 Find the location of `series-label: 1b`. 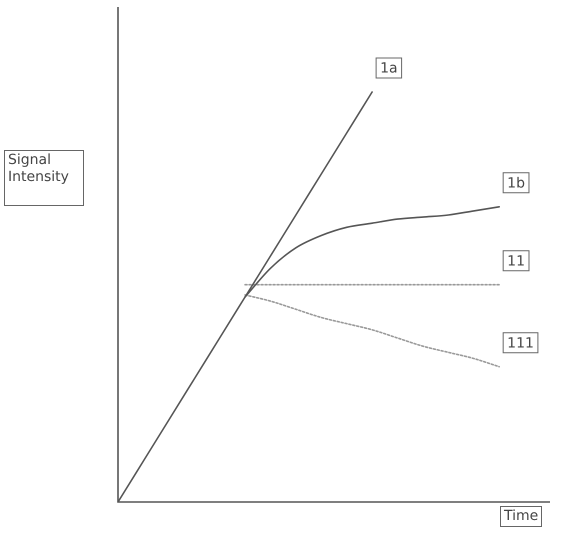

series-label: 1b is located at coordinates (516, 183).